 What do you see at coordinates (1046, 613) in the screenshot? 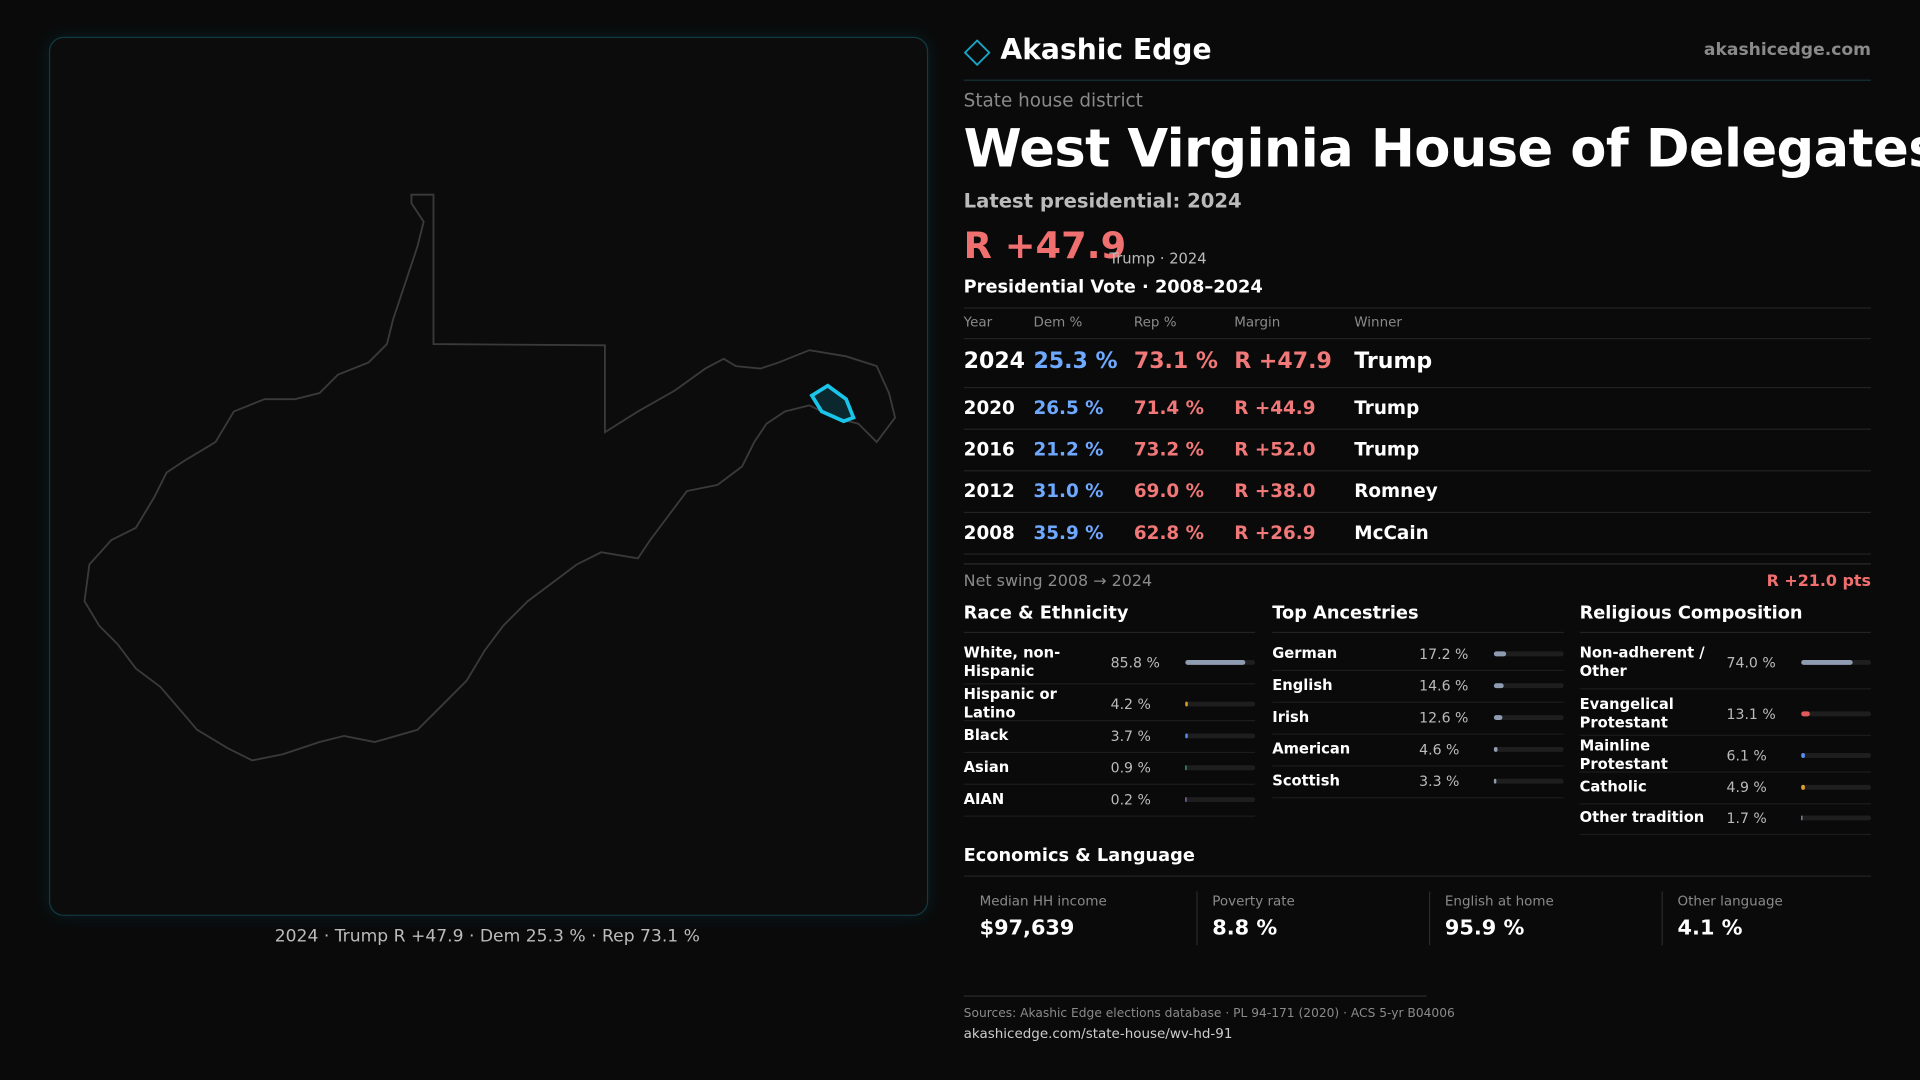
I see `section-title: Race & Ethnicity` at bounding box center [1046, 613].